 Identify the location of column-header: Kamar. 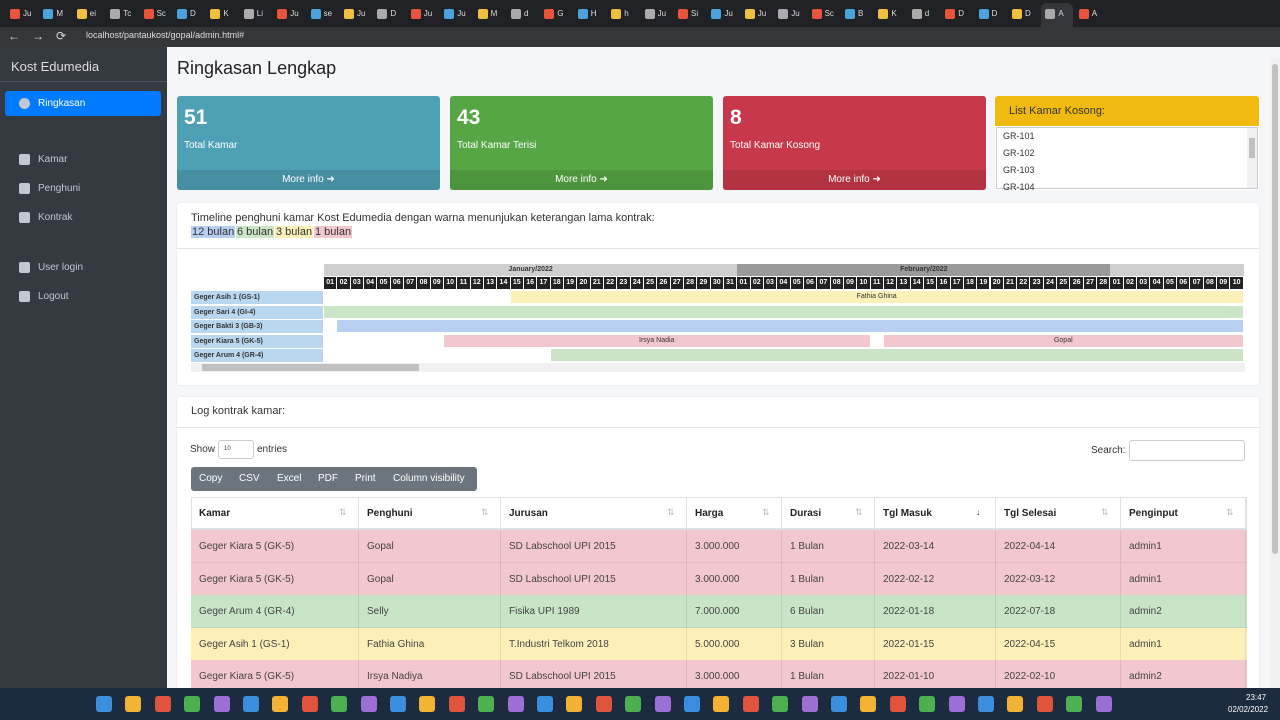
(275, 513).